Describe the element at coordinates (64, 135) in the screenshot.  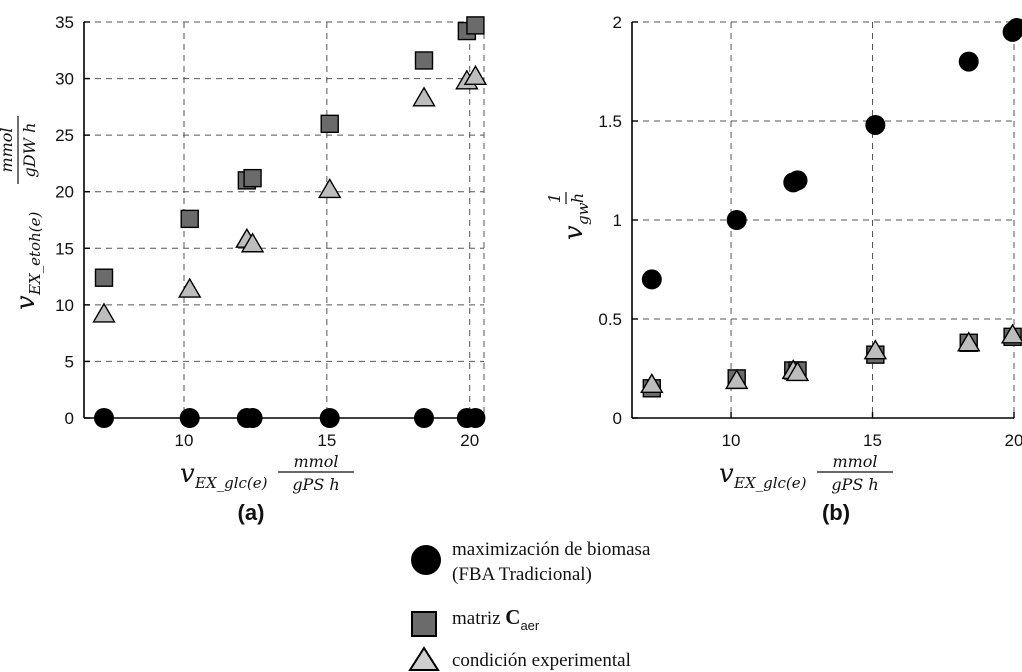
I see `y-tick-label: 25` at that location.